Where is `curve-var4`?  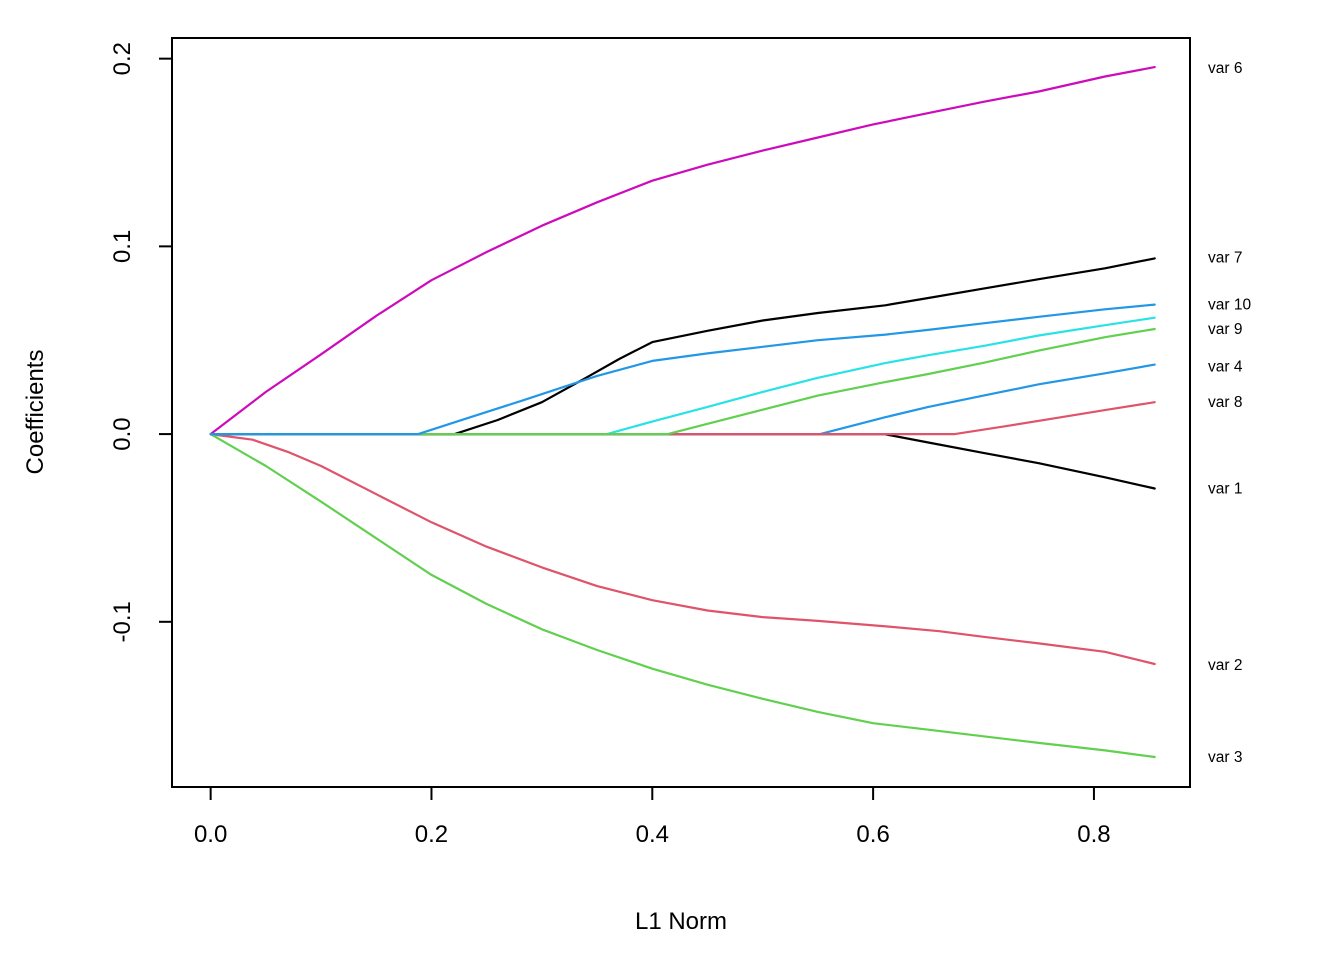 curve-var4 is located at coordinates (682, 399).